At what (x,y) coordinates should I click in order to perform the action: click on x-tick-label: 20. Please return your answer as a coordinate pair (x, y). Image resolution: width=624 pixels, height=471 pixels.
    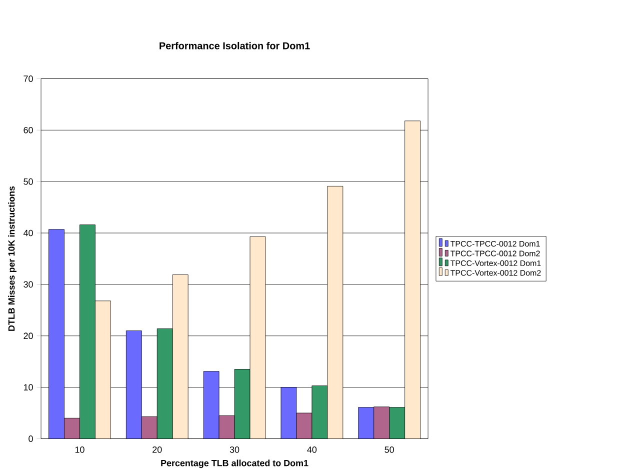
    Looking at the image, I should click on (157, 449).